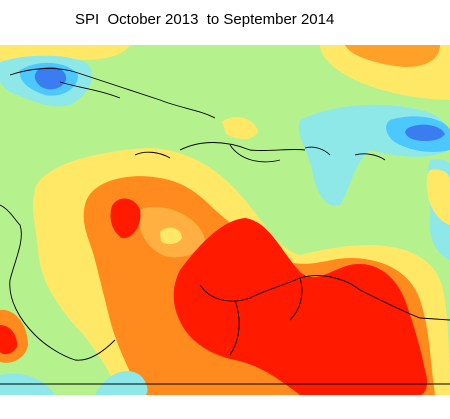 This screenshot has height=419, width=450. I want to click on orange-zone, so click(392, 56).